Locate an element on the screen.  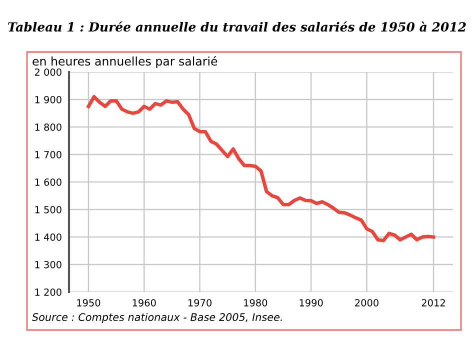
x-tick-label: 1970 is located at coordinates (200, 302).